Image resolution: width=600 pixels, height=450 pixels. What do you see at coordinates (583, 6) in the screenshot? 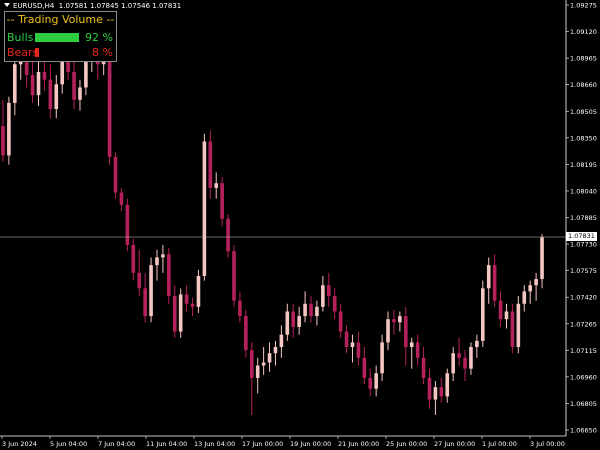
I see `price-axis-label: 1.09275` at bounding box center [583, 6].